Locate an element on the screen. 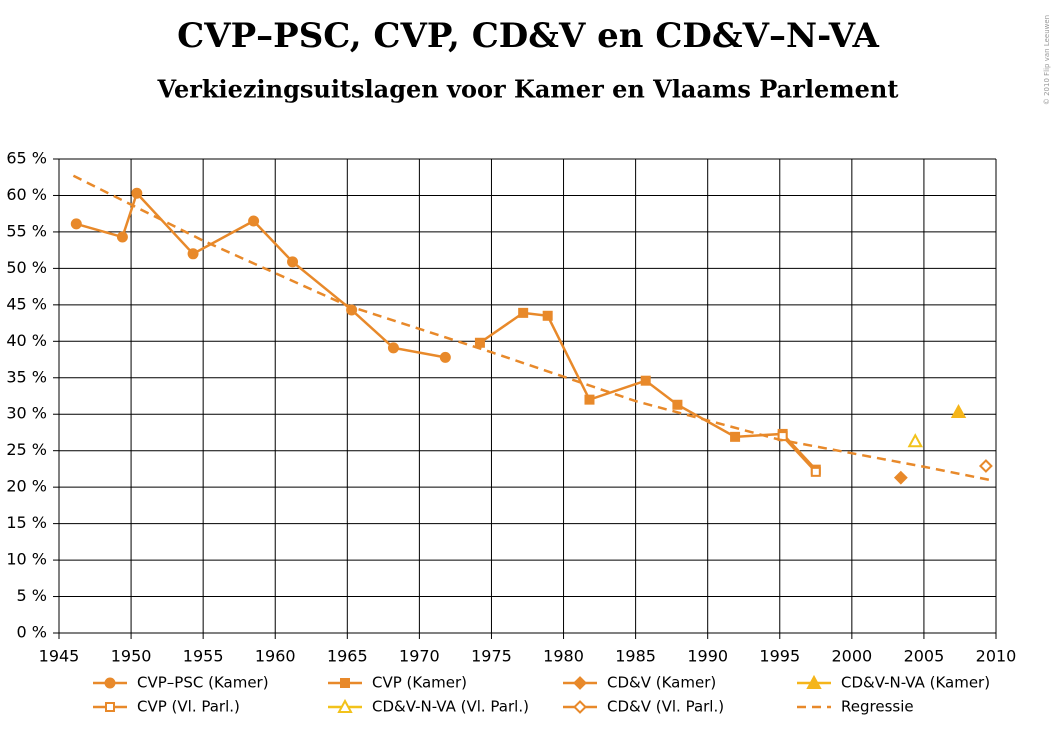 The height and width of the screenshot is (744, 1056). y-tick-label: 0 % is located at coordinates (32, 632).